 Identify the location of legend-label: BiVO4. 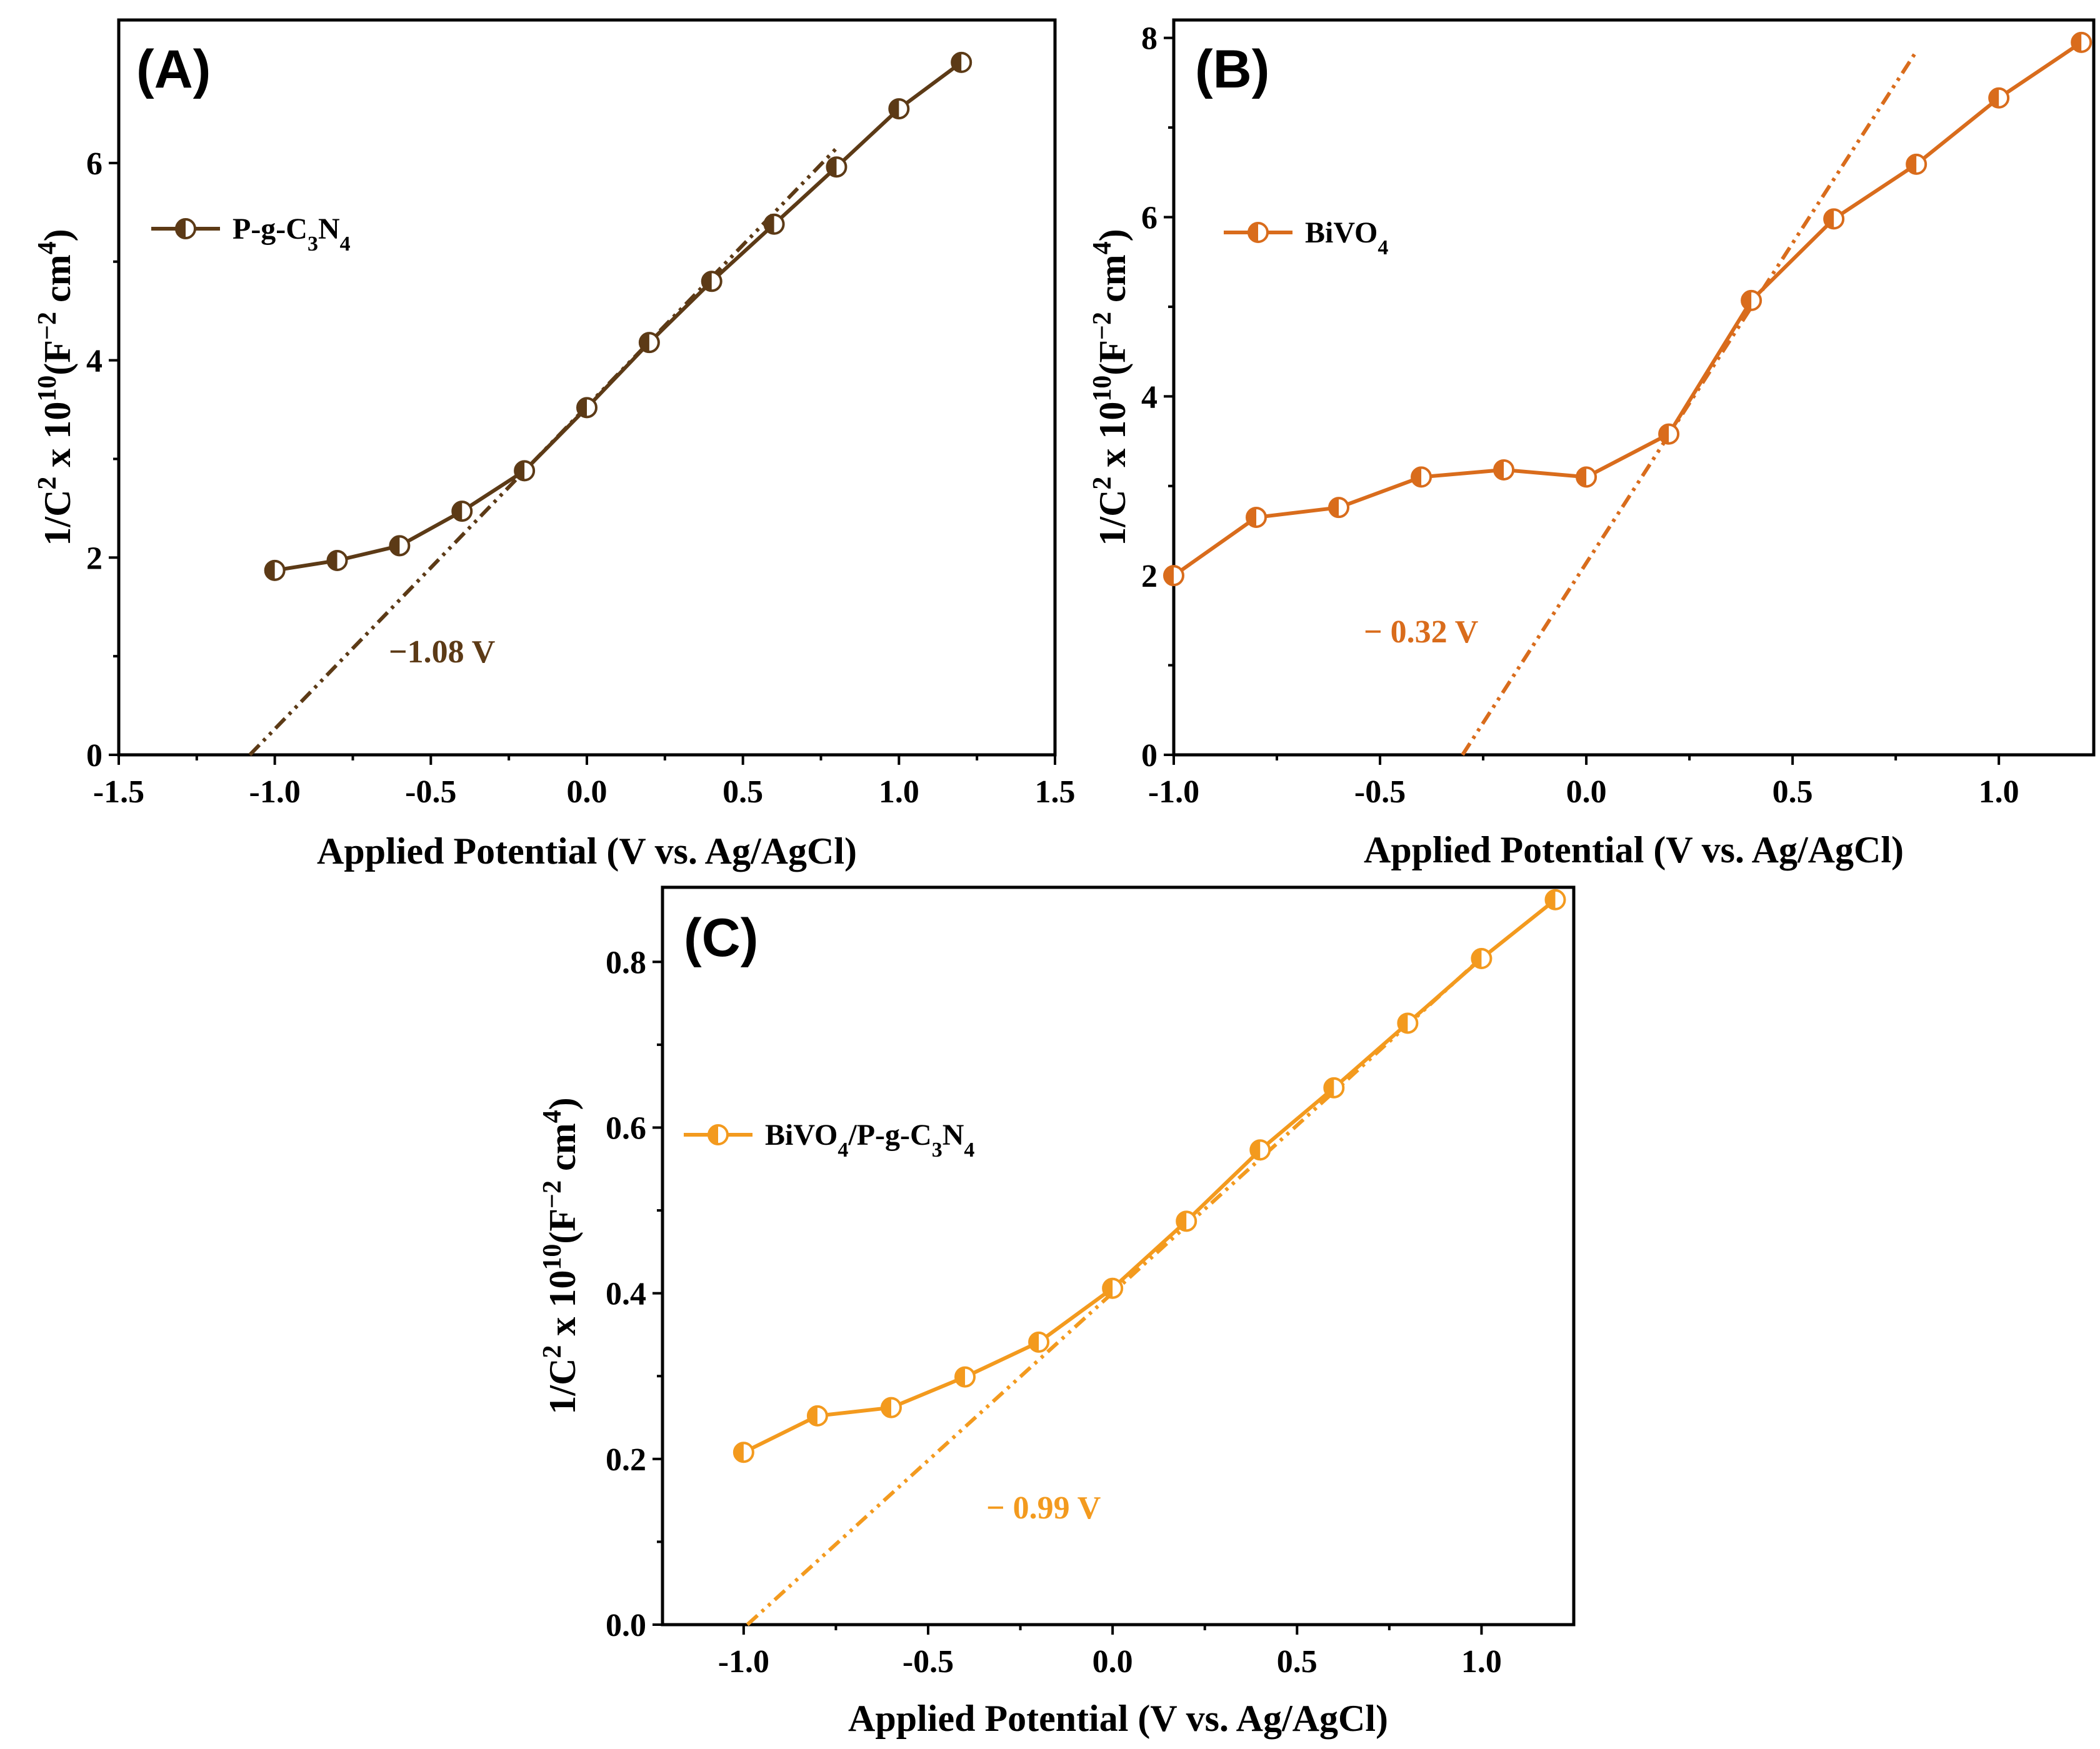
(1346, 238).